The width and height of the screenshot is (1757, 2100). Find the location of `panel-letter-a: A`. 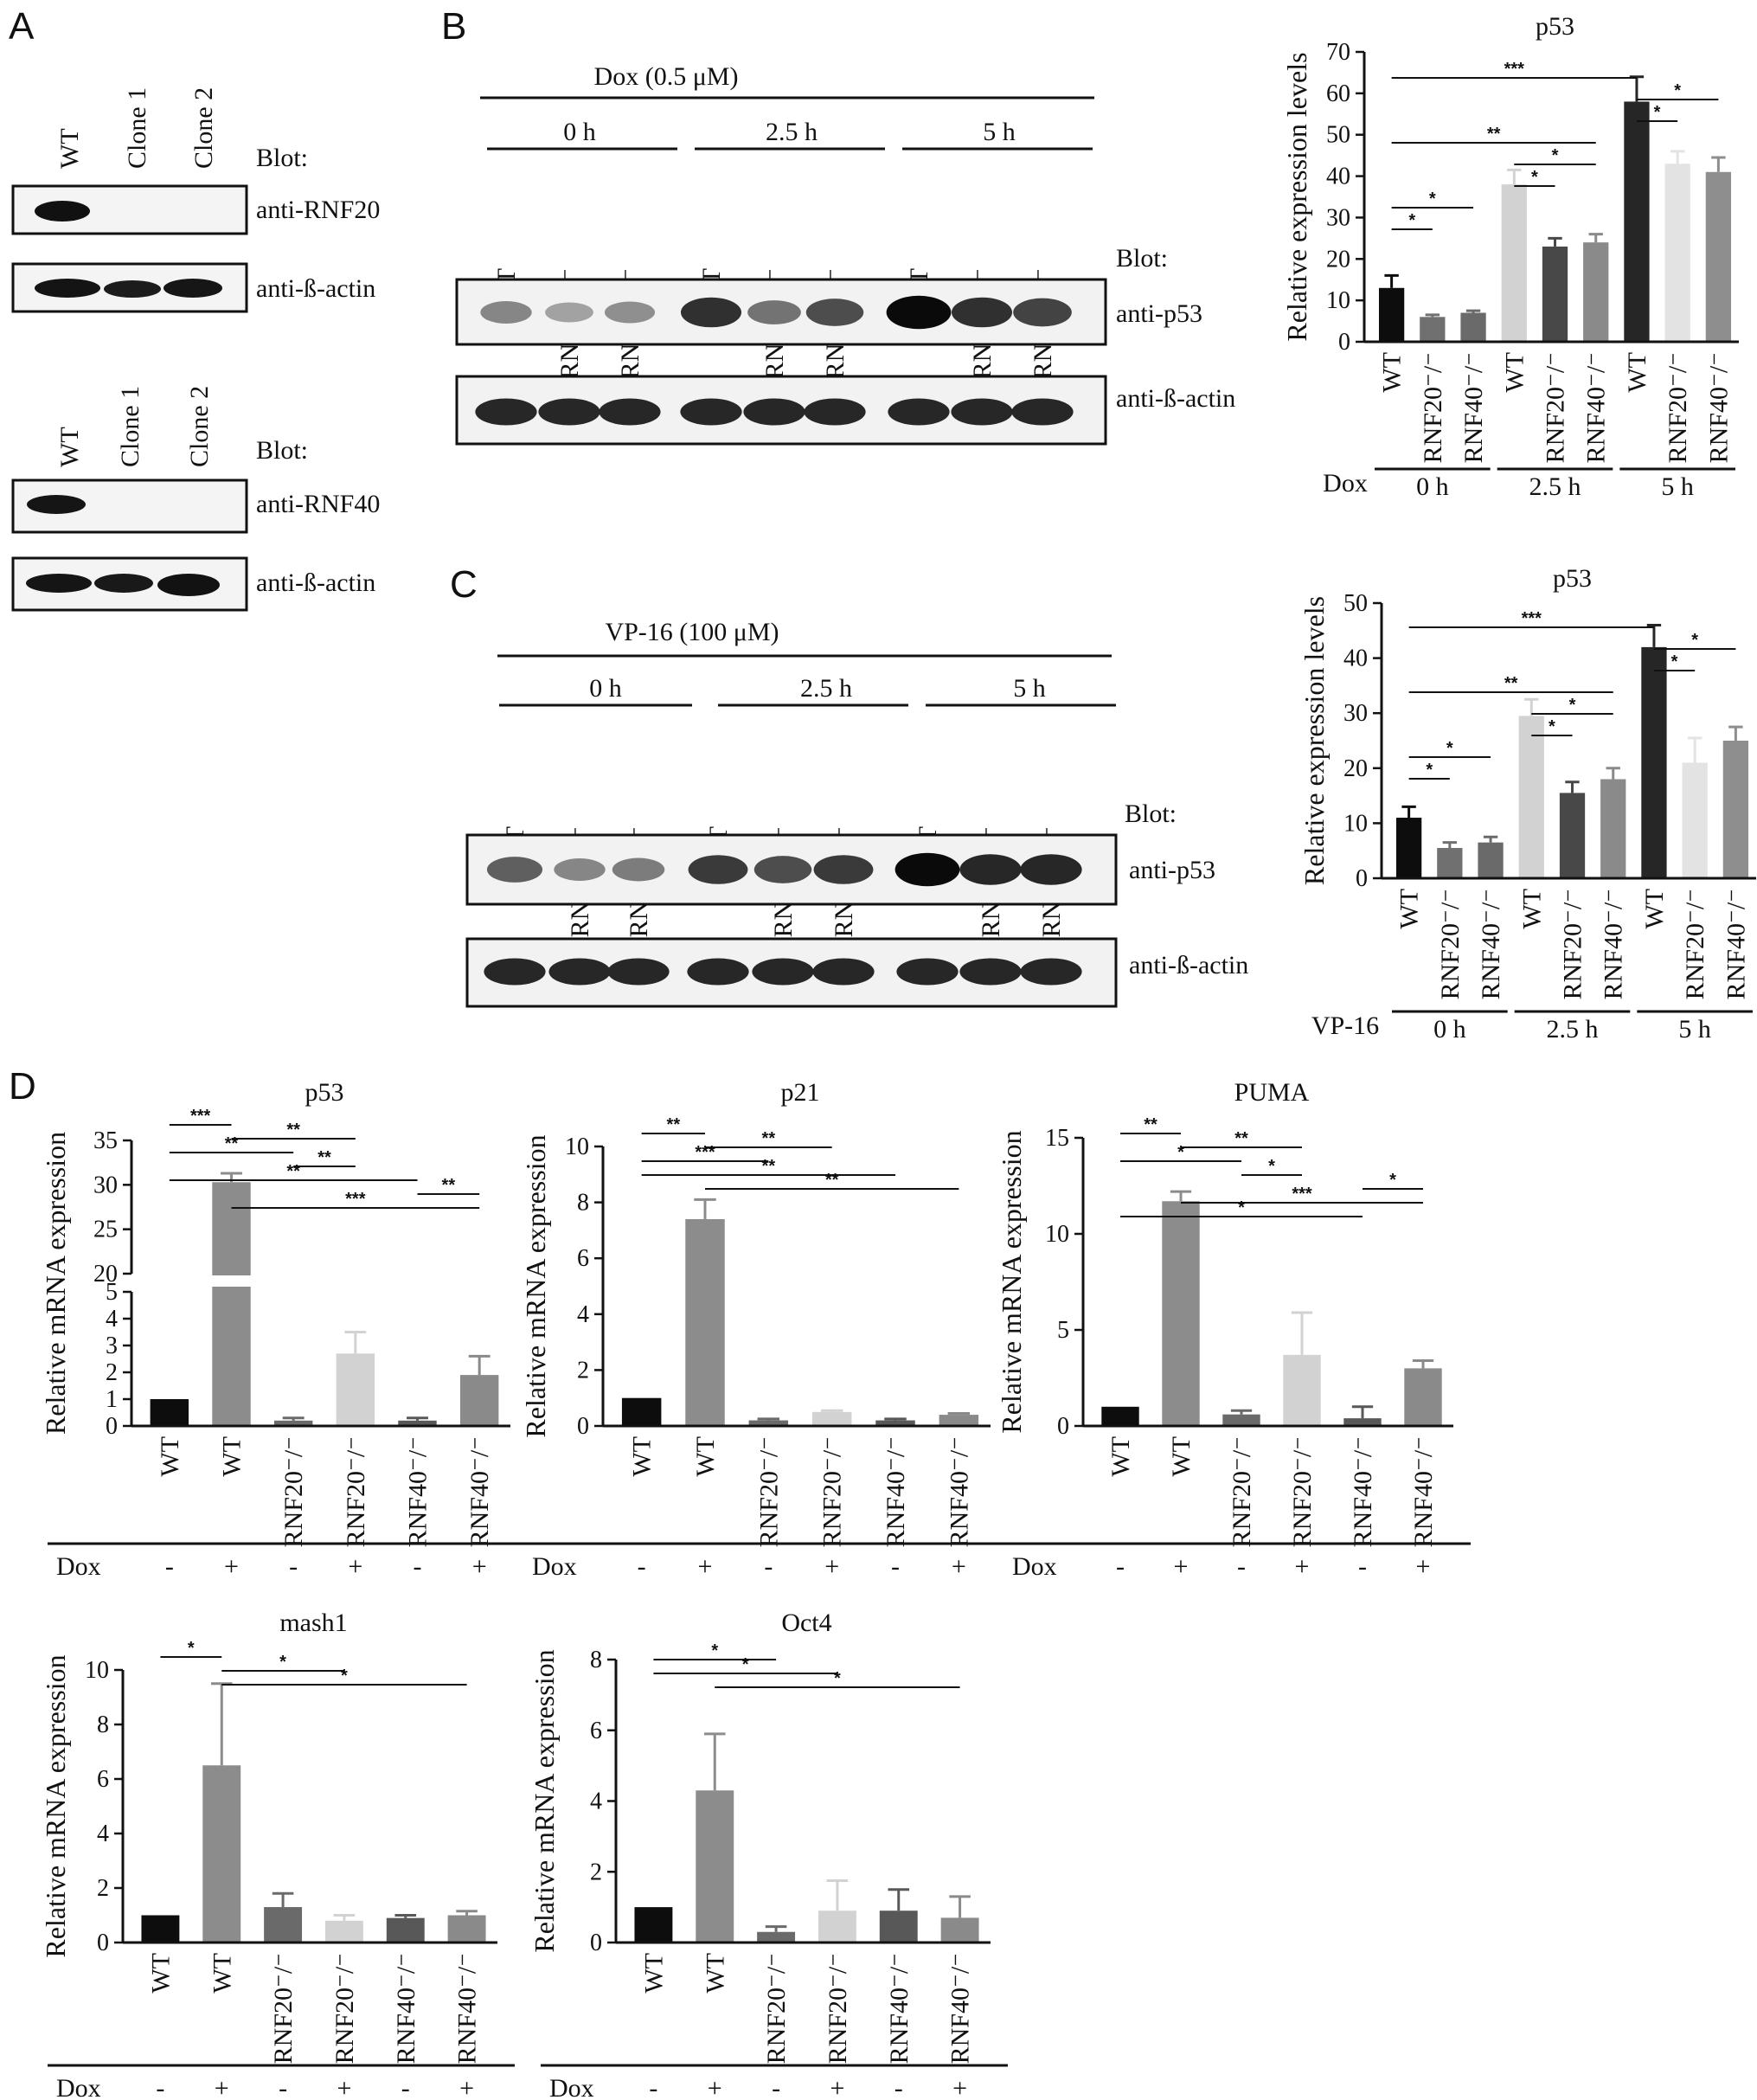

panel-letter-a: A is located at coordinates (22, 26).